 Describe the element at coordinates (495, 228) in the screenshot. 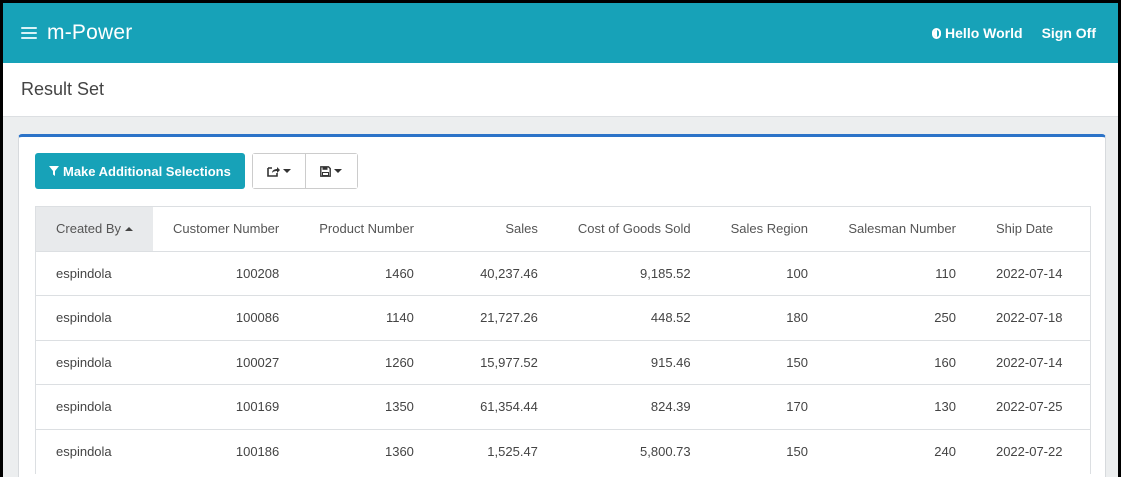

I see `column-header-sales: Sales` at that location.